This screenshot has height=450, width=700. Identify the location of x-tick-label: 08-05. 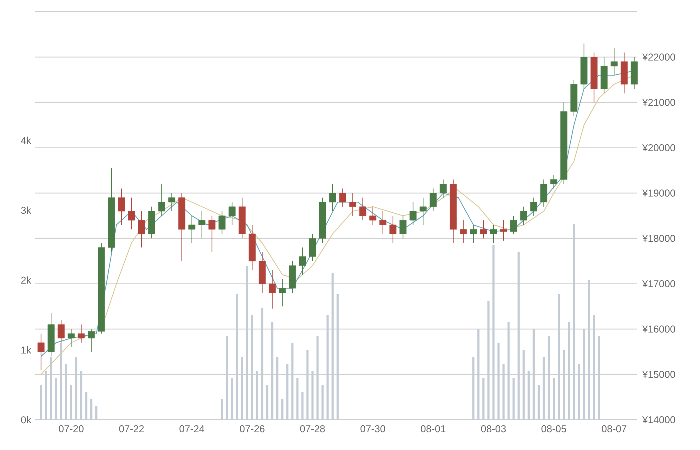
(554, 429).